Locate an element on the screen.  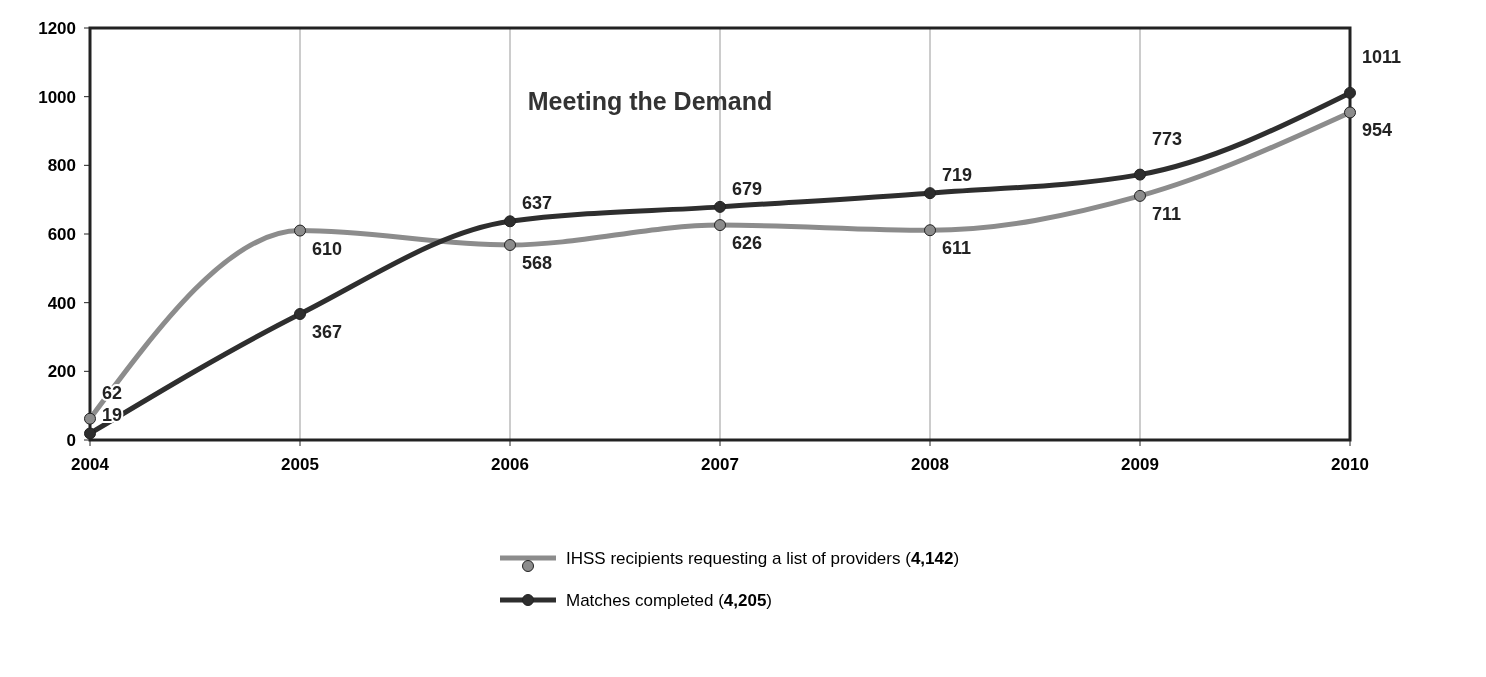
data-label: 711 is located at coordinates (1167, 213).